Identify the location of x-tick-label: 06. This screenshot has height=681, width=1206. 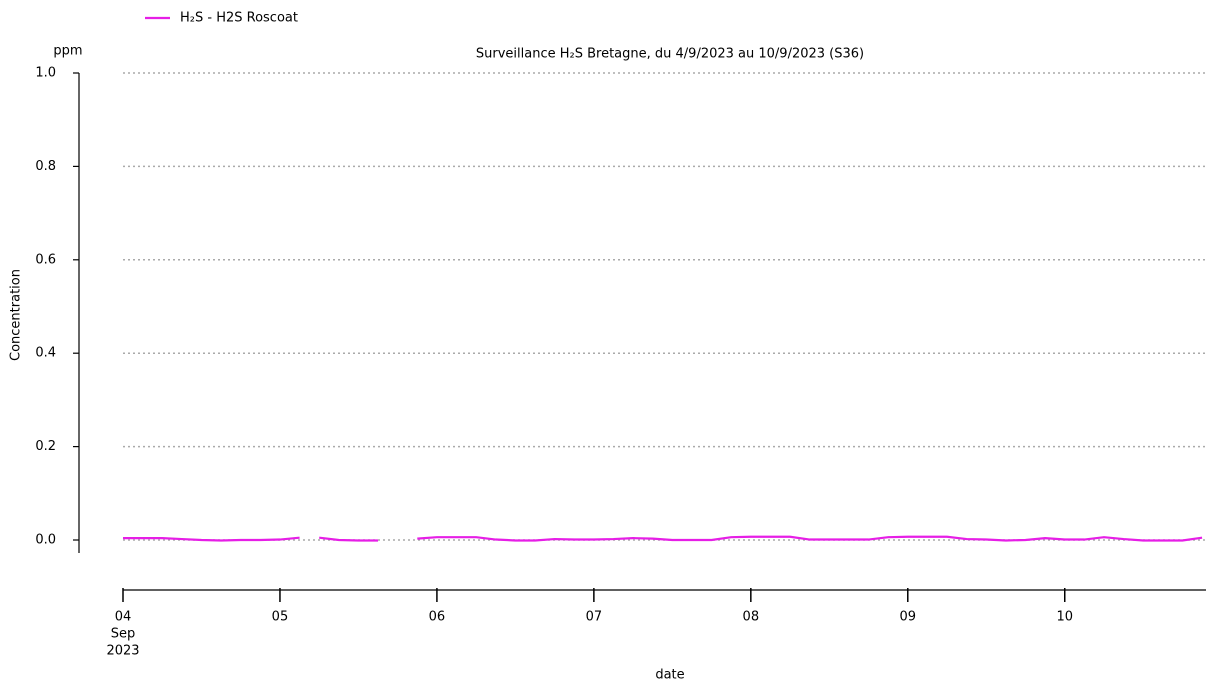
(437, 617).